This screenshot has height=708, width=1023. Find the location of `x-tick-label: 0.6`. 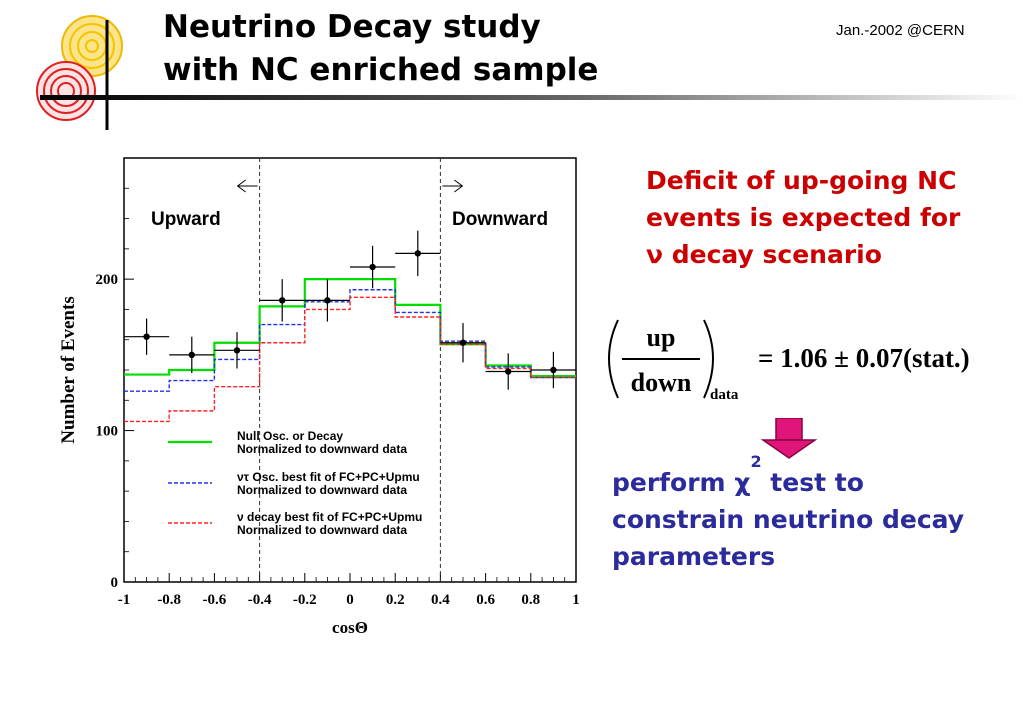

x-tick-label: 0.6 is located at coordinates (485, 600).